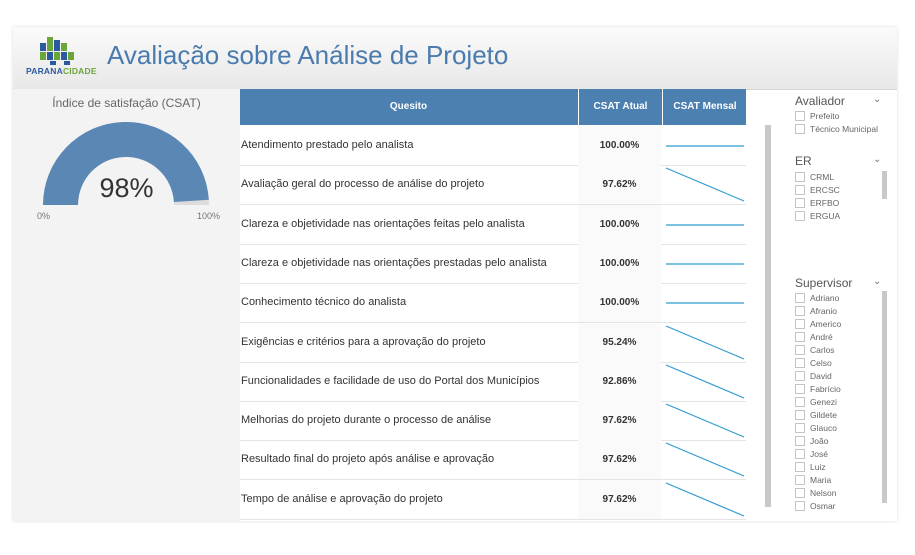 The width and height of the screenshot is (915, 555). What do you see at coordinates (836, 129) in the screenshot?
I see `slicer-option: Técnico Municipal` at bounding box center [836, 129].